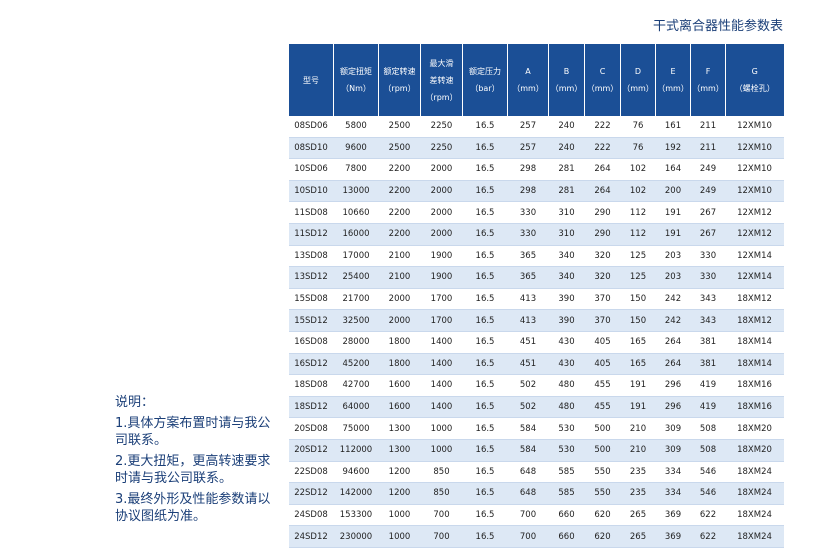  What do you see at coordinates (356, 428) in the screenshot?
I see `table-cell: 75000` at bounding box center [356, 428].